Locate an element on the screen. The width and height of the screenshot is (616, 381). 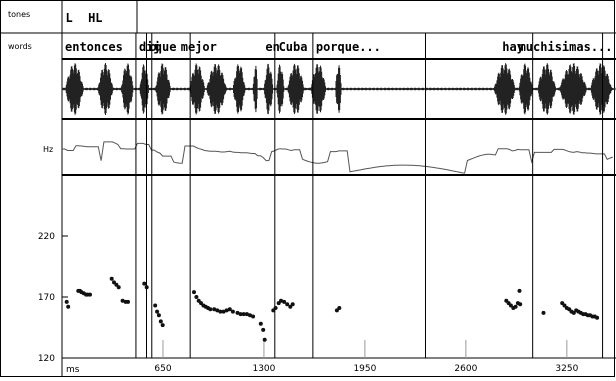
x-tick-label: 1300 is located at coordinates (263, 369).